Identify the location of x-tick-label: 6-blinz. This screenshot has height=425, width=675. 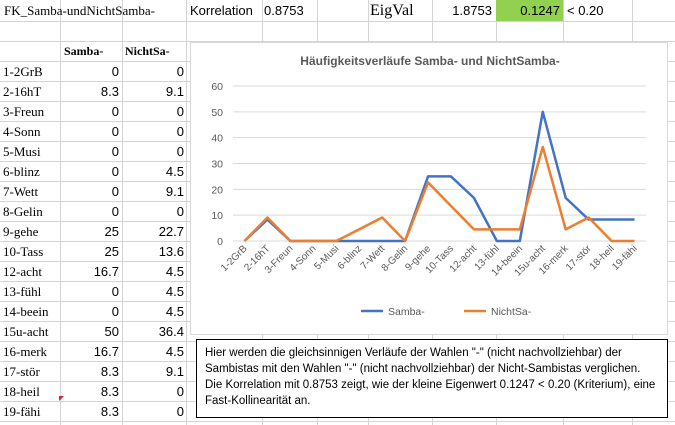
(350, 257).